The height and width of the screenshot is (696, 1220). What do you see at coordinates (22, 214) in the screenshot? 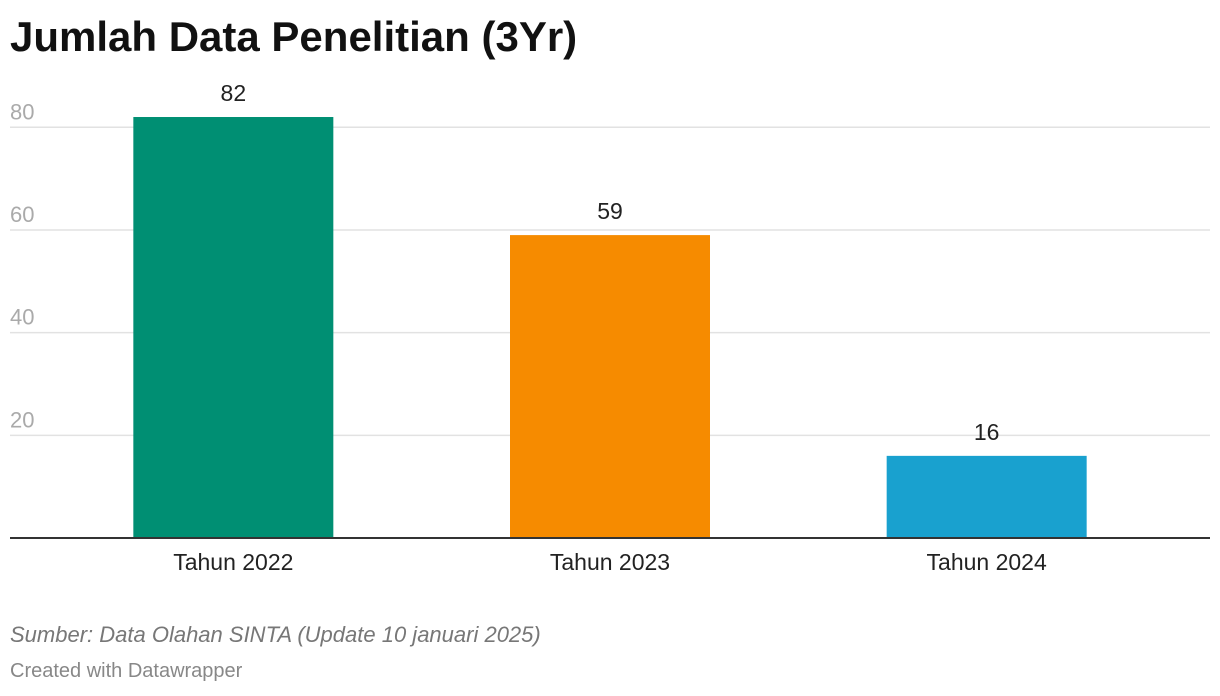
I see `y-tick-label: 60` at bounding box center [22, 214].